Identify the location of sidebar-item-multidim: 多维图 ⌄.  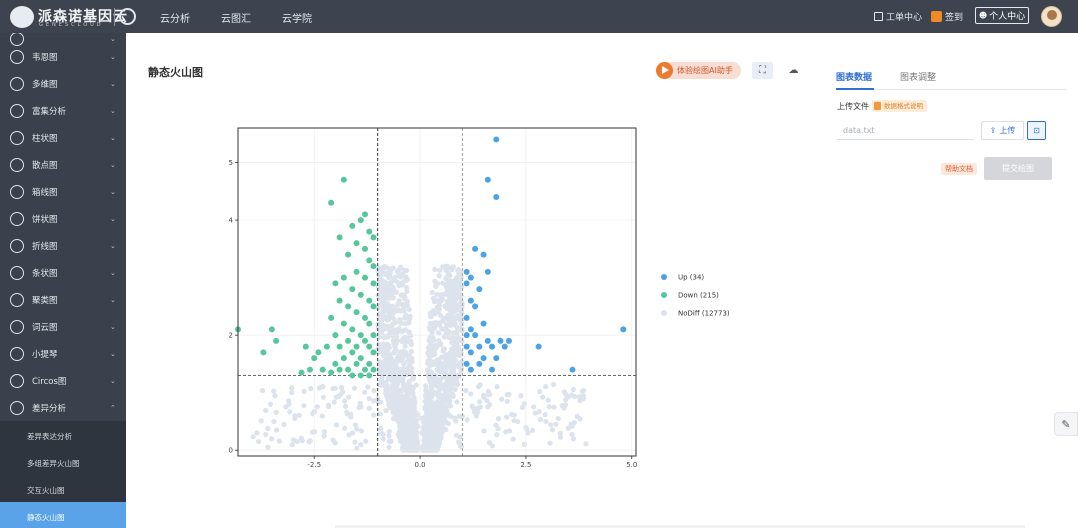
(63, 83).